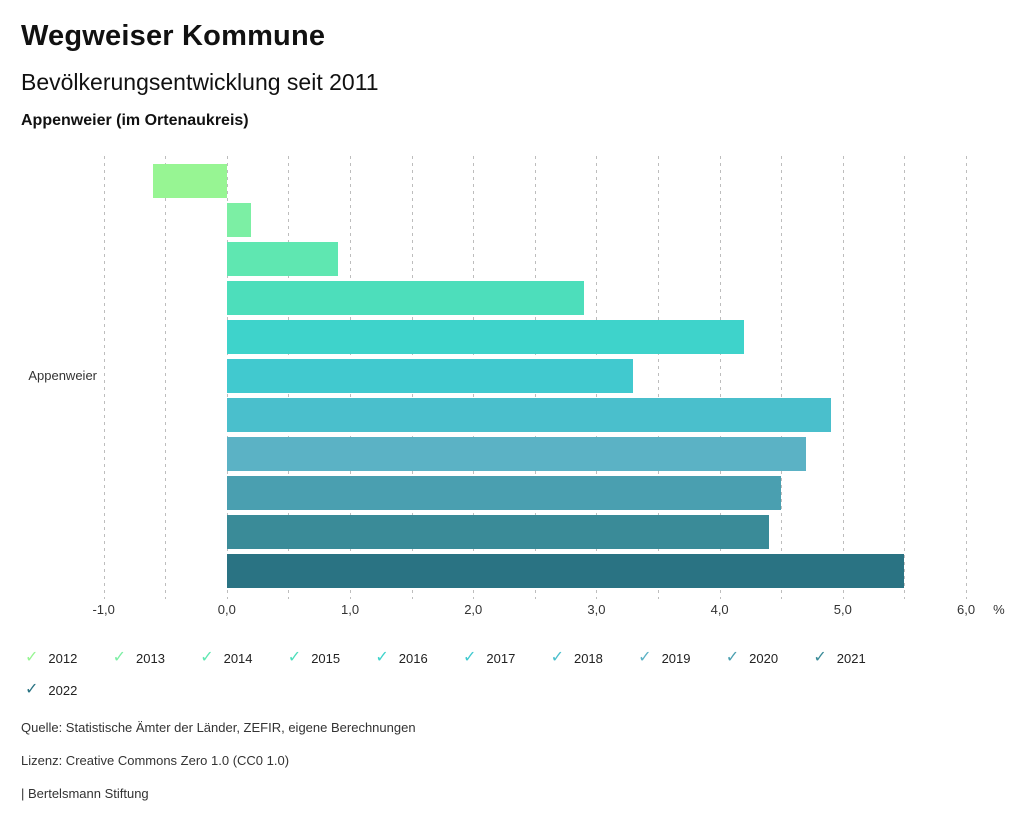 The height and width of the screenshot is (831, 1024). I want to click on bar-2015, so click(405, 298).